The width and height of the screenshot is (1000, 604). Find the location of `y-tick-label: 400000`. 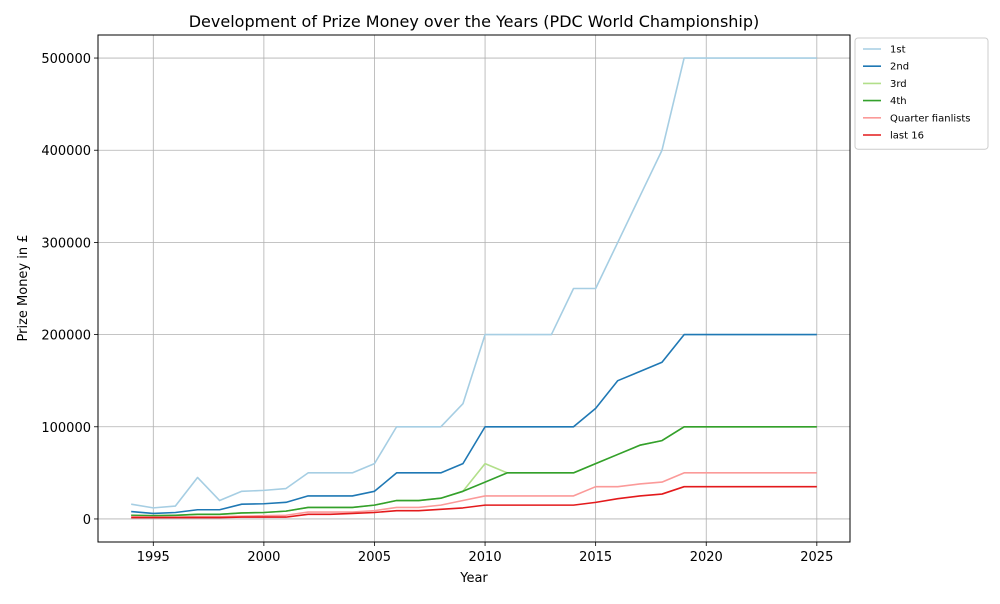

y-tick-label: 400000 is located at coordinates (66, 151).